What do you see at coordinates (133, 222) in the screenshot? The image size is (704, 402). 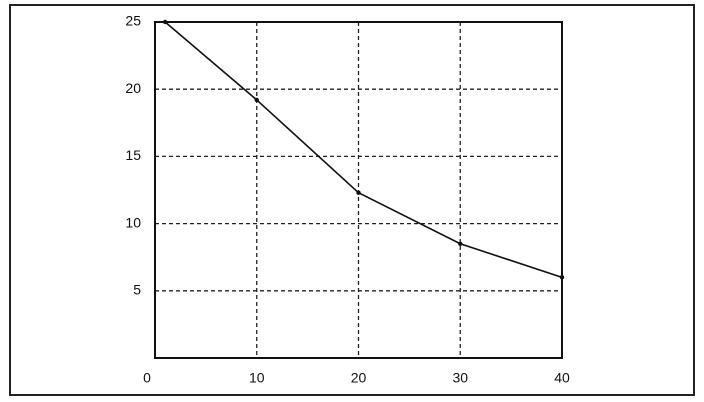 I see `y-tick-label: 10` at bounding box center [133, 222].